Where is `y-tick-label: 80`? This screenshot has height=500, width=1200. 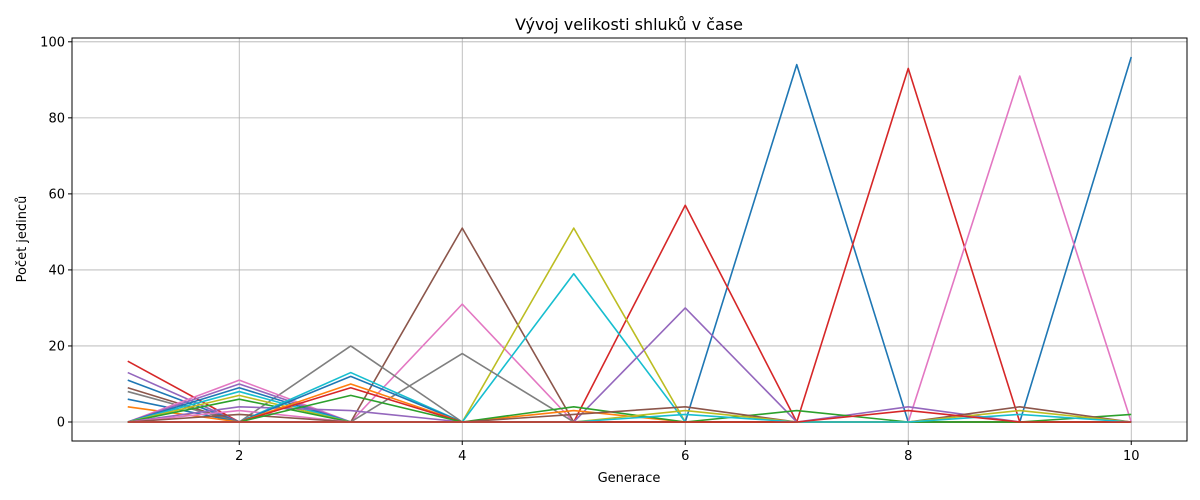 y-tick-label: 80 is located at coordinates (56, 118).